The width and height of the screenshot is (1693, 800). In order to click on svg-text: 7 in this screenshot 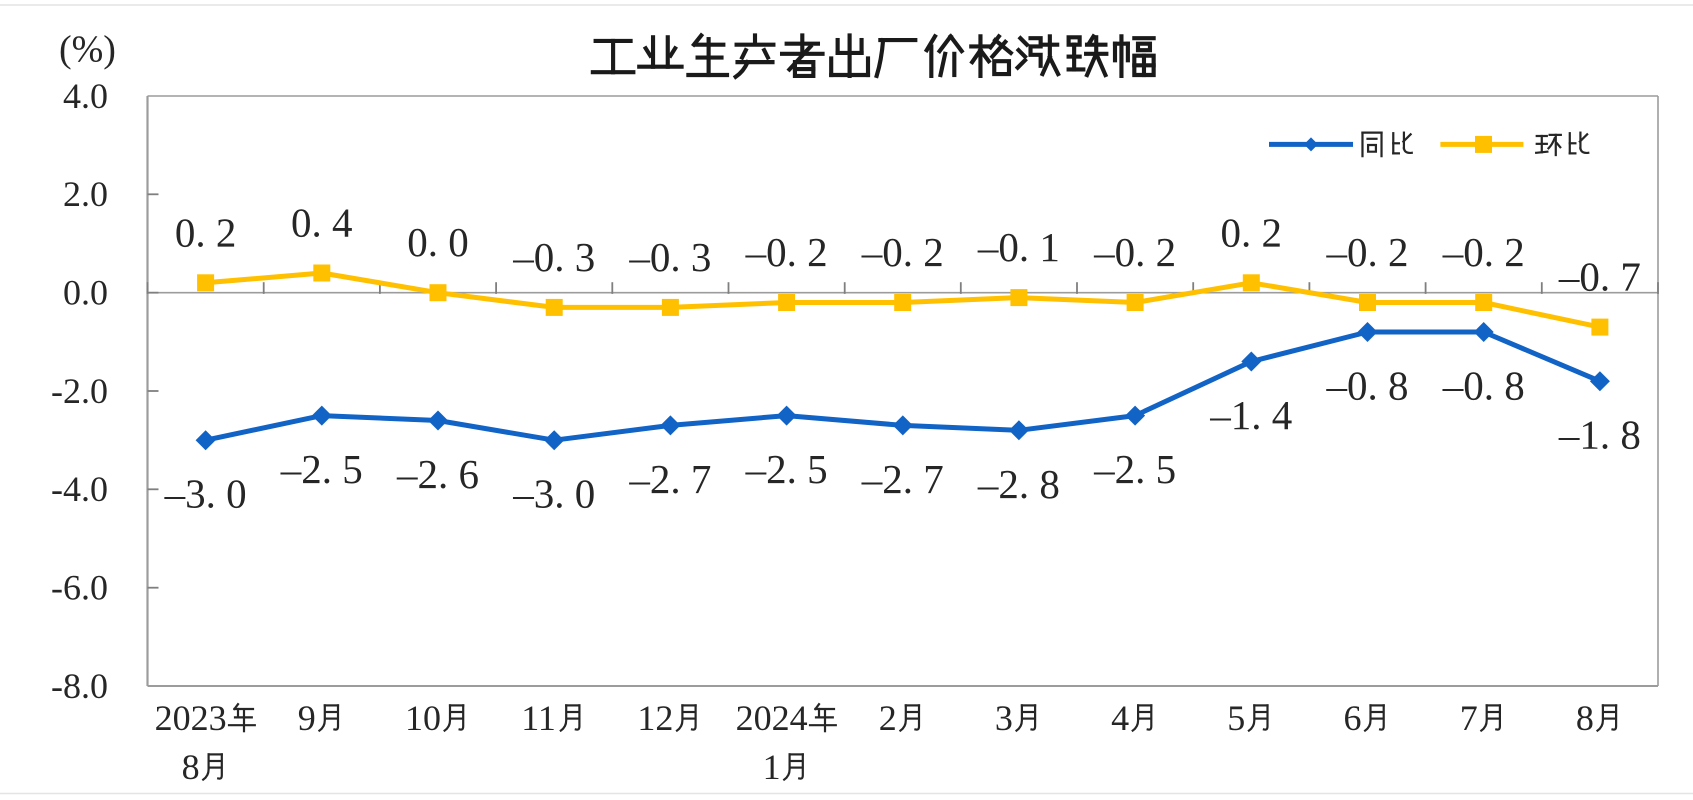, I will do `click(1469, 718)`.